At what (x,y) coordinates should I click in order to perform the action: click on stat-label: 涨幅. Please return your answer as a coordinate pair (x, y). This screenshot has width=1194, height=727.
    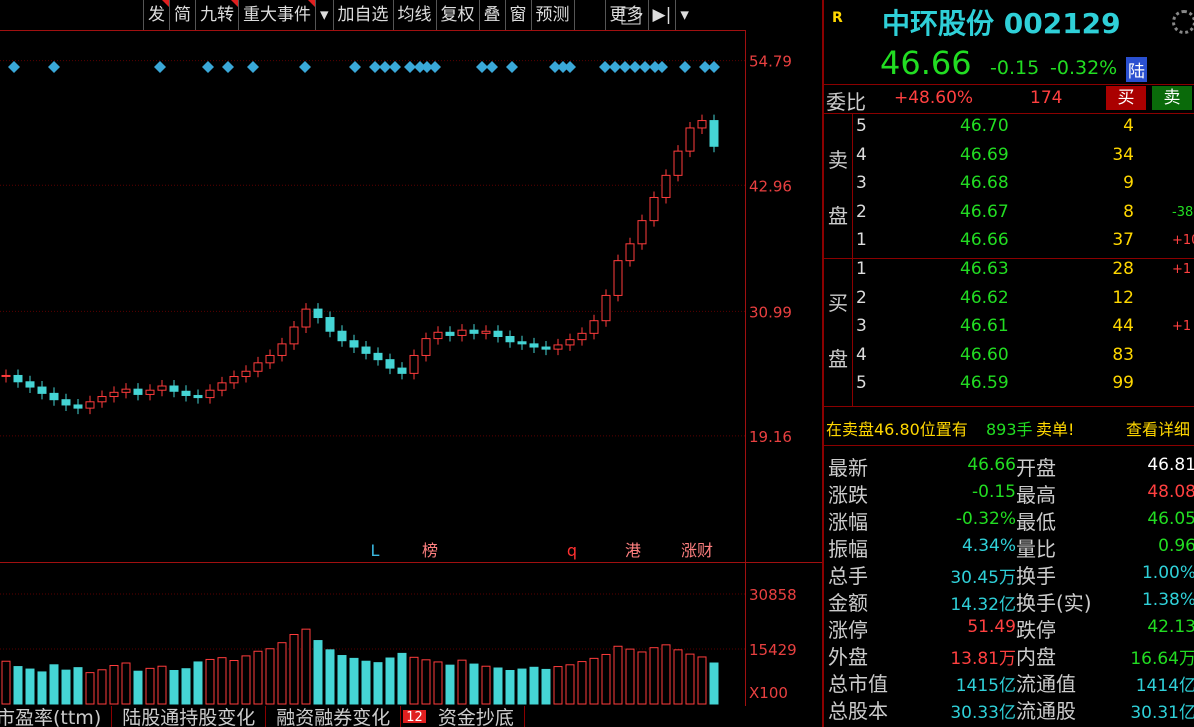
    Looking at the image, I should click on (848, 522).